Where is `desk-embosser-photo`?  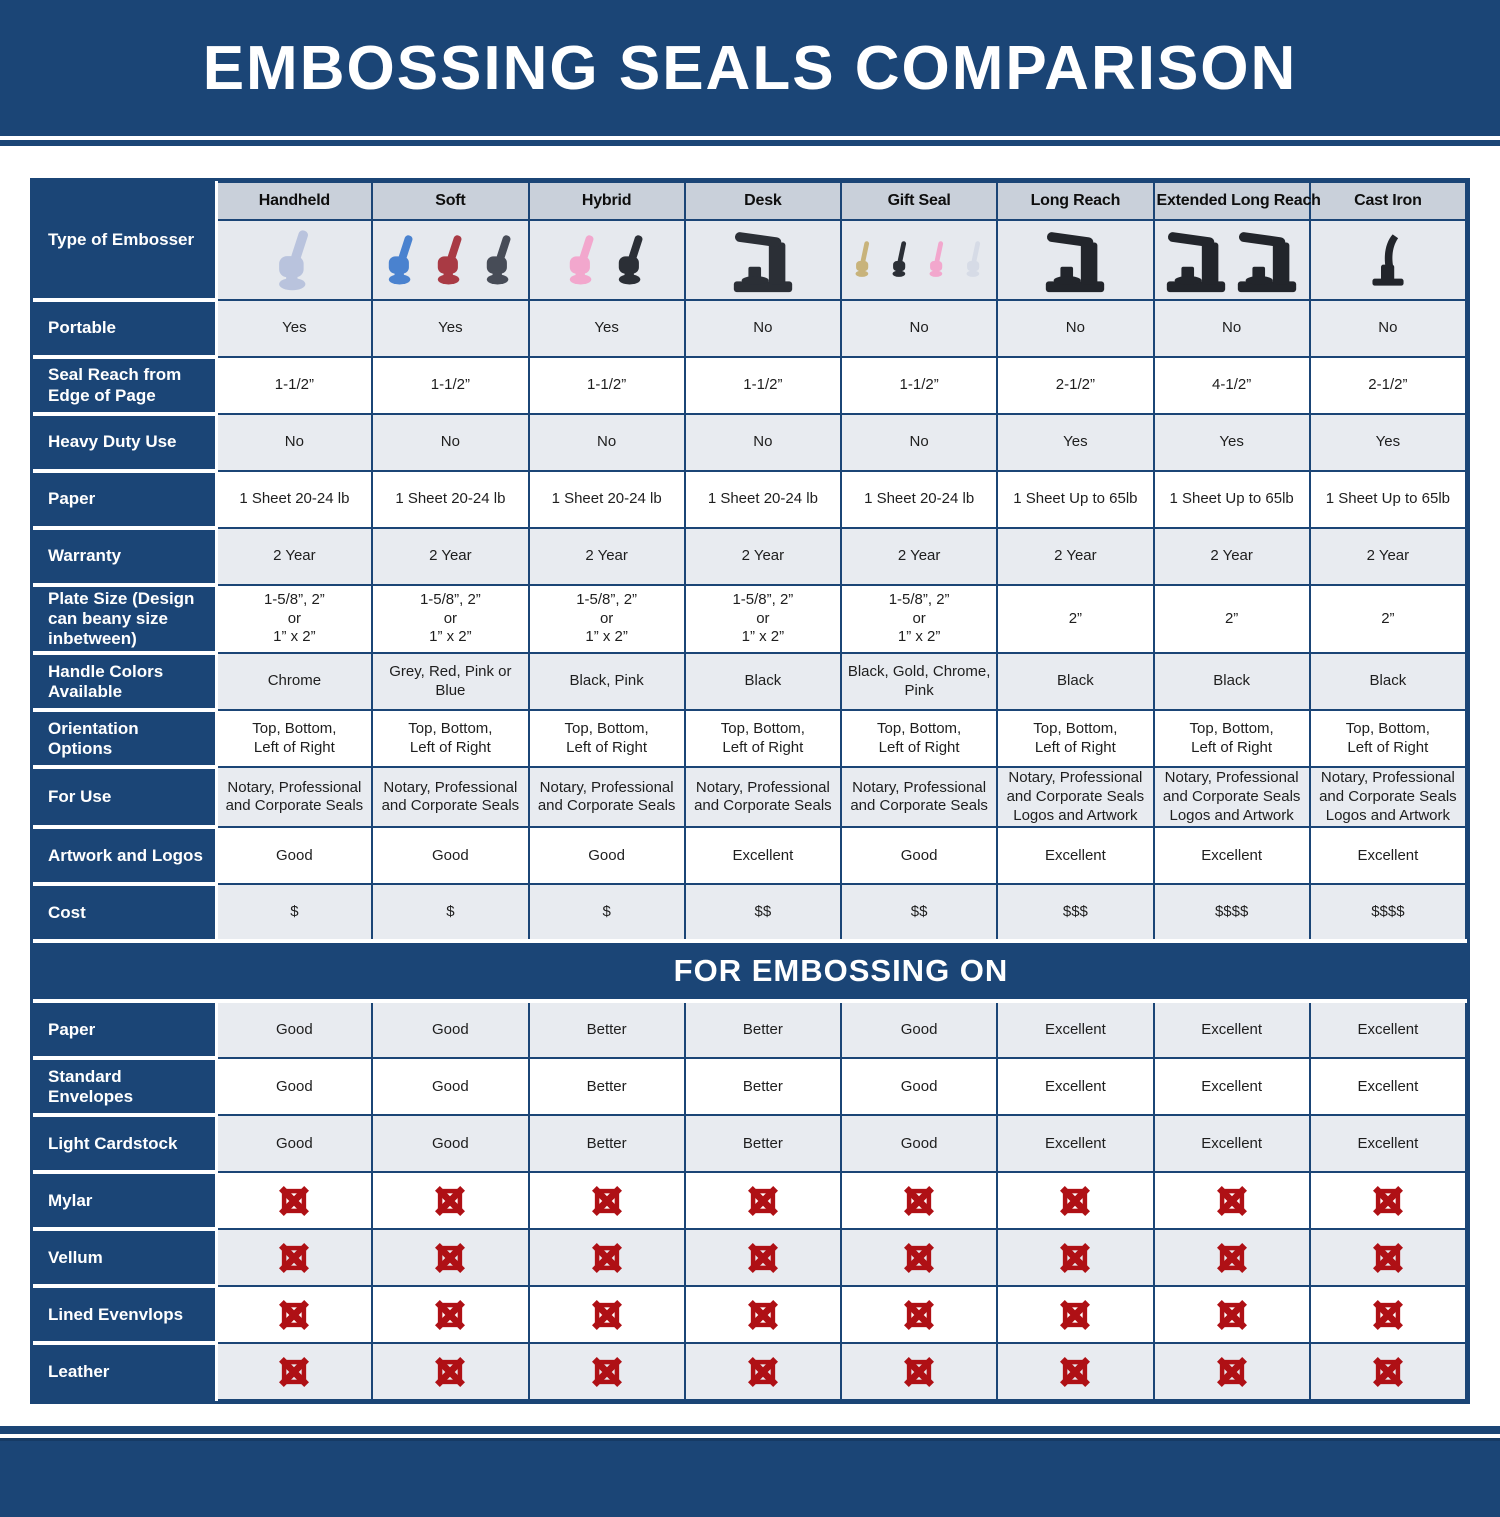 desk-embosser-photo is located at coordinates (763, 260).